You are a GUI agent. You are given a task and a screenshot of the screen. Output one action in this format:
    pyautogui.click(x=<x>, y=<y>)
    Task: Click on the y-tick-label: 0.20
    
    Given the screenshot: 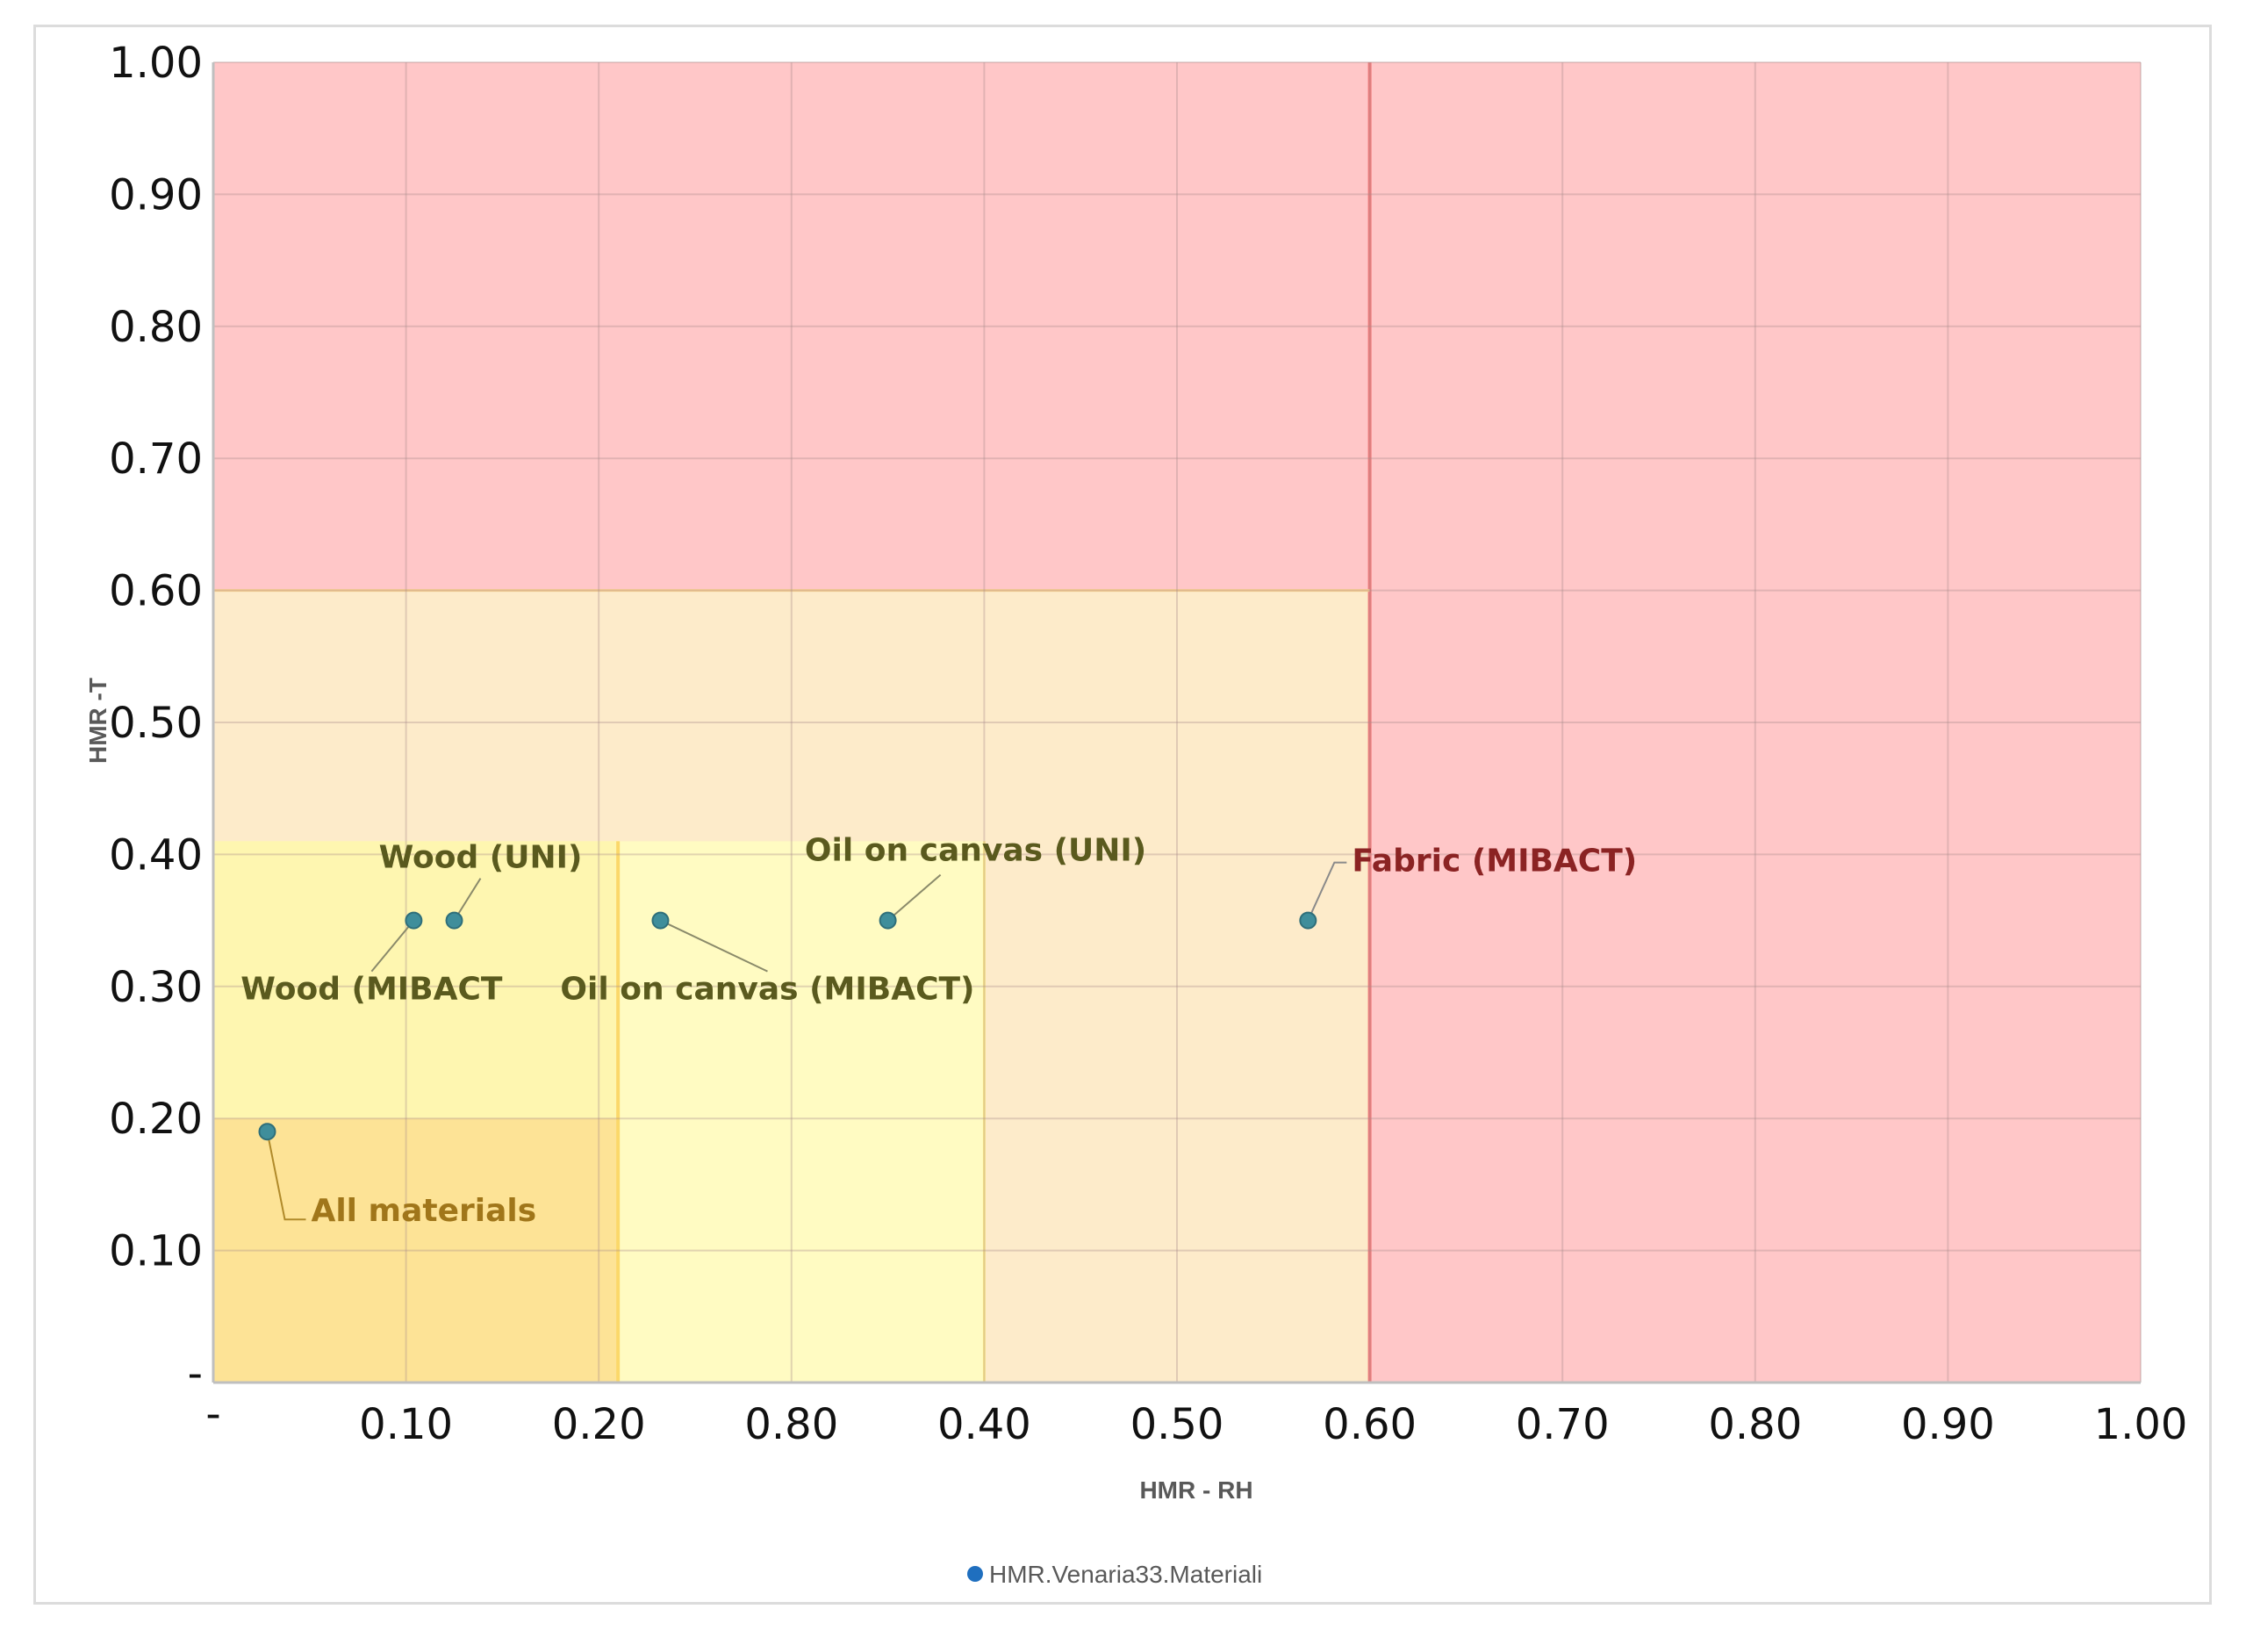 What is the action you would take?
    pyautogui.click(x=156, y=1119)
    